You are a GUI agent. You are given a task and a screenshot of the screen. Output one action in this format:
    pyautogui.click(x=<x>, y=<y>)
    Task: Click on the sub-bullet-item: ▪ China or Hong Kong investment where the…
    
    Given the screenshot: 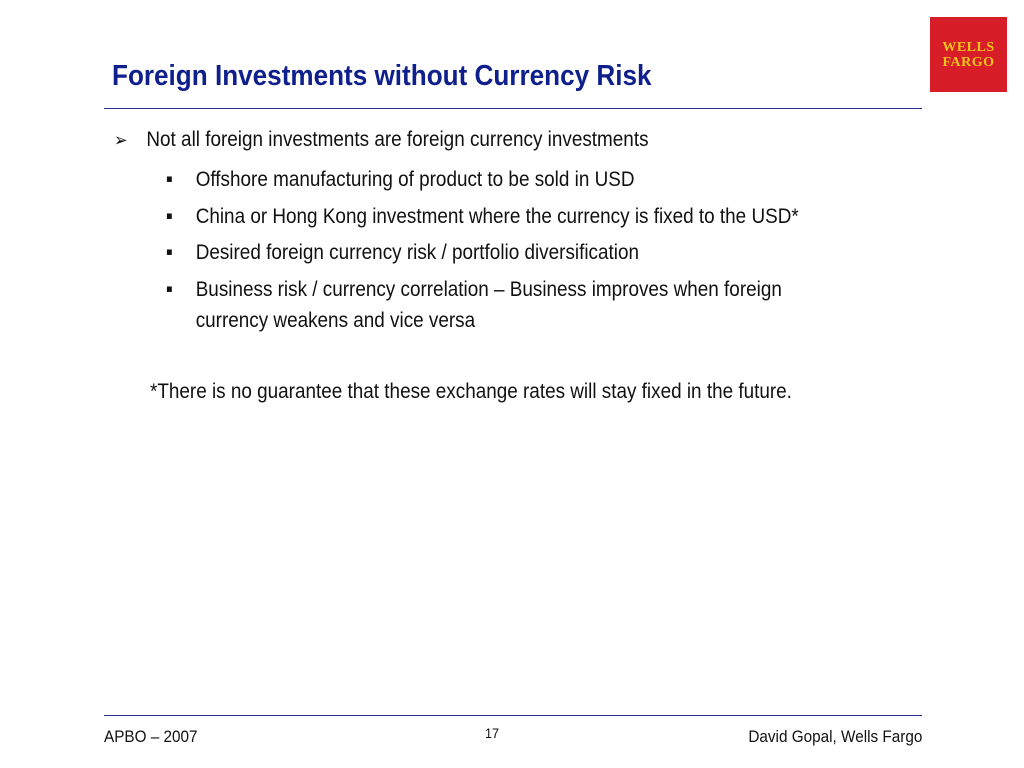 What is the action you would take?
    pyautogui.click(x=482, y=216)
    